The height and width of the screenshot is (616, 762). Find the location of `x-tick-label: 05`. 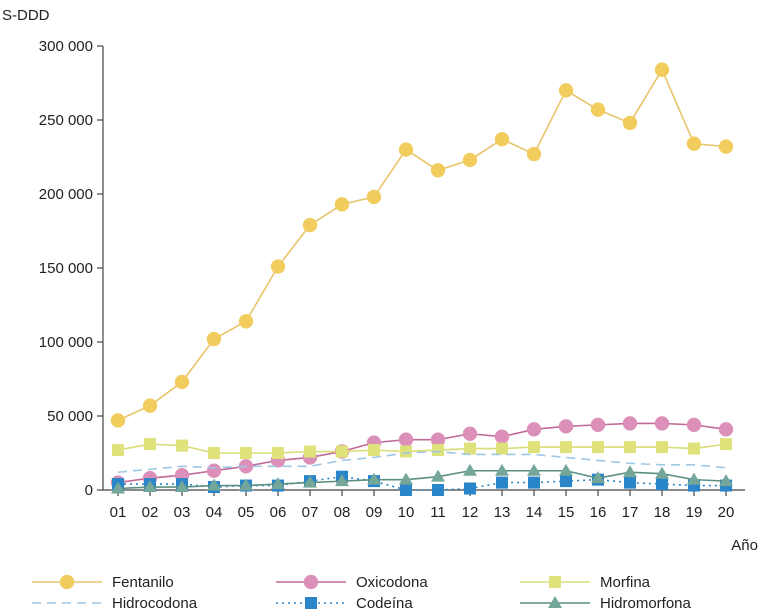

x-tick-label: 05 is located at coordinates (246, 512).